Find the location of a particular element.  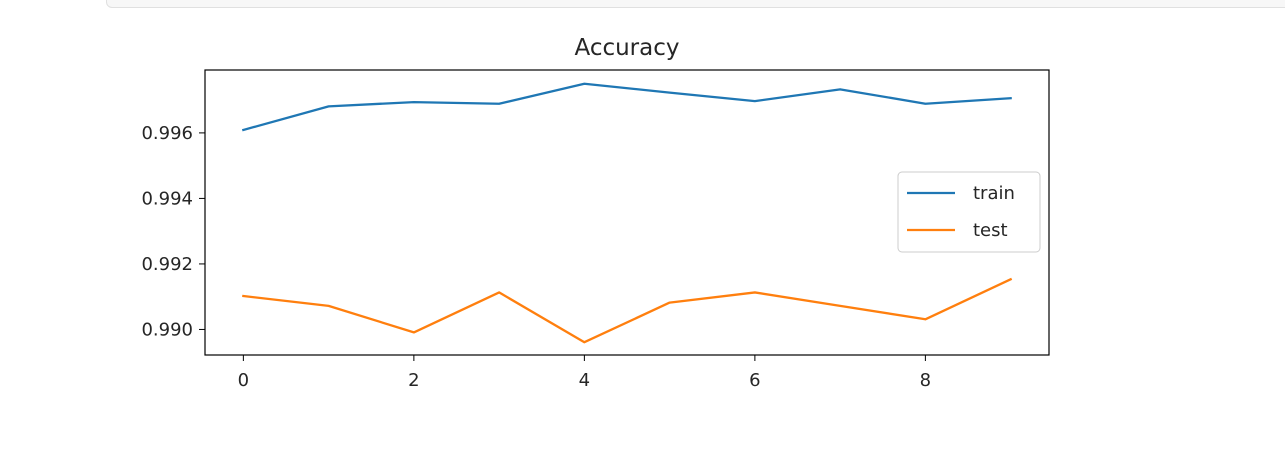

legend-label-test: test is located at coordinates (990, 230).